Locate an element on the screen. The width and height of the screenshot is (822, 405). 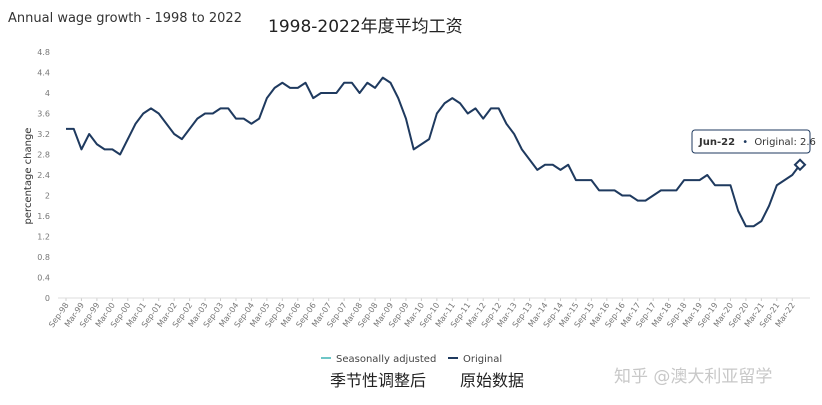
legend-label-seasonally-adjusted: Seasonally adjusted is located at coordinates (386, 359).